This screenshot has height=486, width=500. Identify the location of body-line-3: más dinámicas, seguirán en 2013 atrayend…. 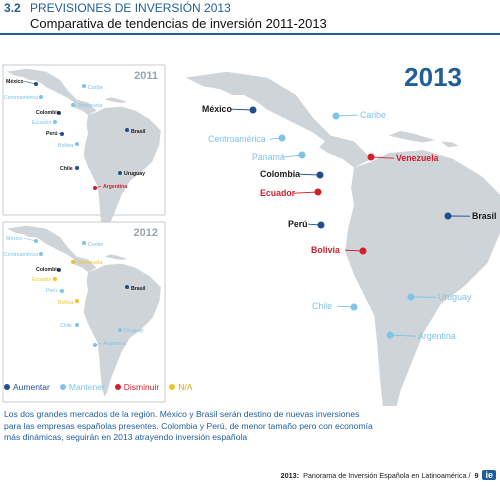
(126, 437).